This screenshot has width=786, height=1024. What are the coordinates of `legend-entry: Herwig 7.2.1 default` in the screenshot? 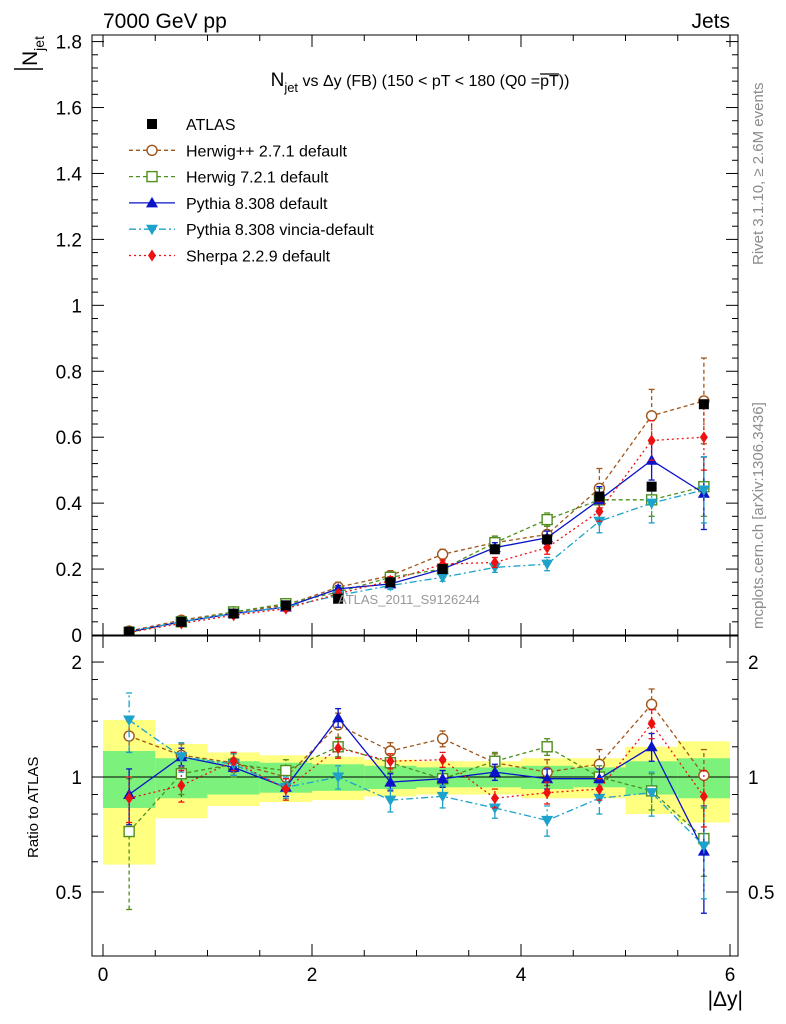 It's located at (229, 178).